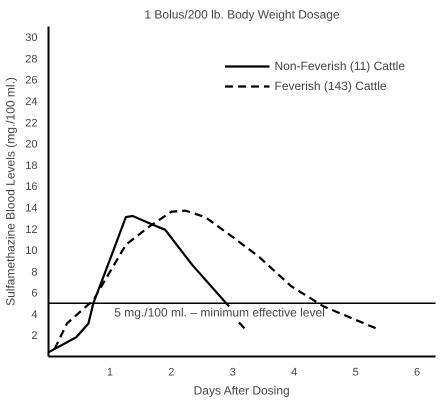 Image resolution: width=445 pixels, height=406 pixels. I want to click on y-tick-label: 22, so click(31, 123).